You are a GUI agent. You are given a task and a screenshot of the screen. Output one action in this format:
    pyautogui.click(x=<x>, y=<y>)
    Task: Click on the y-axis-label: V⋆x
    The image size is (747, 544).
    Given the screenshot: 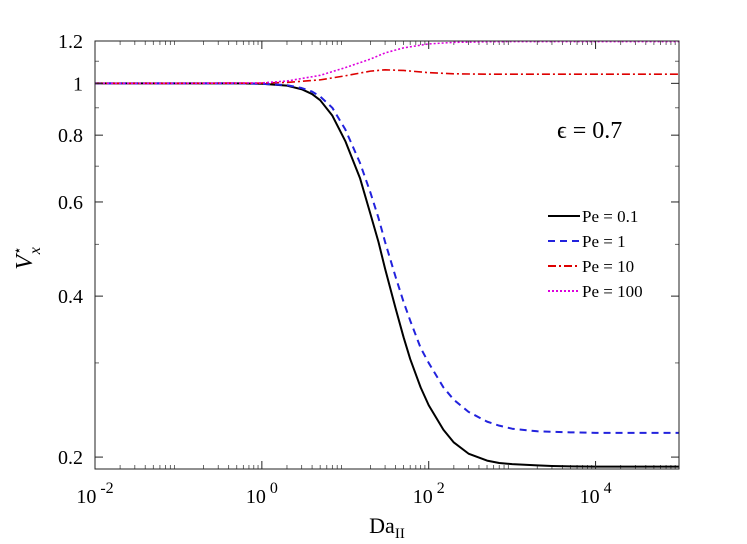 What is the action you would take?
    pyautogui.click(x=27, y=257)
    